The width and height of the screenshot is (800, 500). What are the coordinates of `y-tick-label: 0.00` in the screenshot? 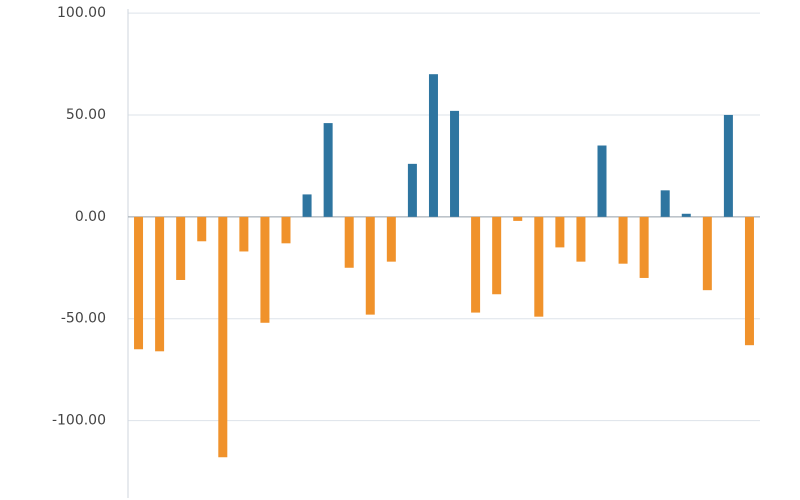 It's located at (90, 217).